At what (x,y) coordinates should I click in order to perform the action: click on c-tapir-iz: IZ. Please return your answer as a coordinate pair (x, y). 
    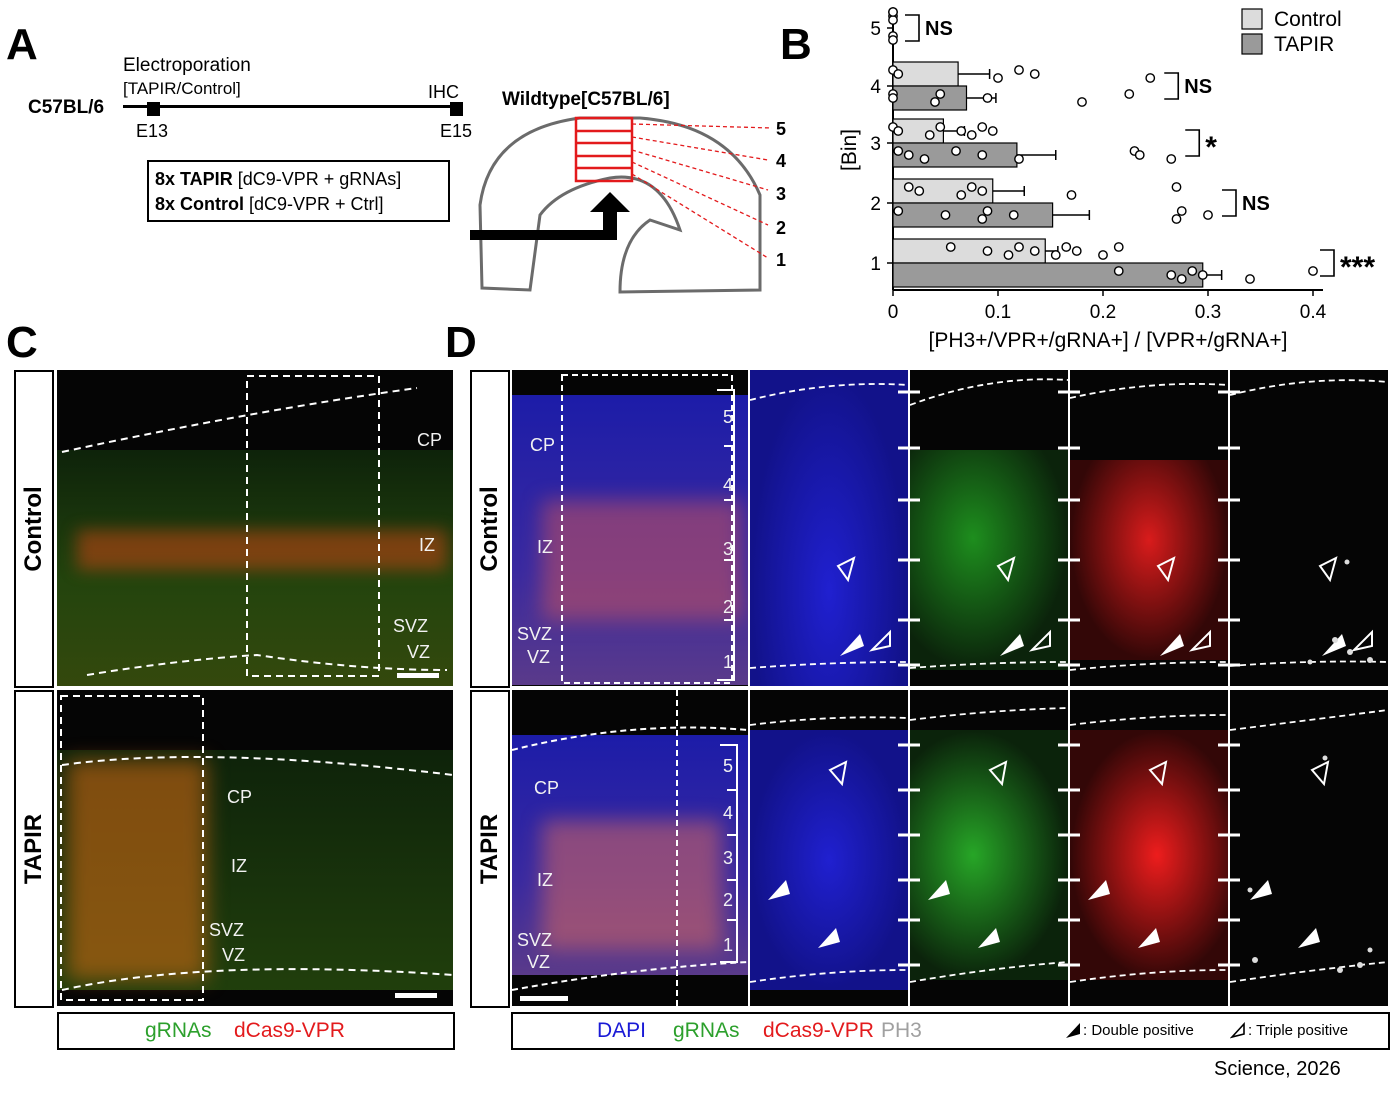
    Looking at the image, I should click on (239, 866).